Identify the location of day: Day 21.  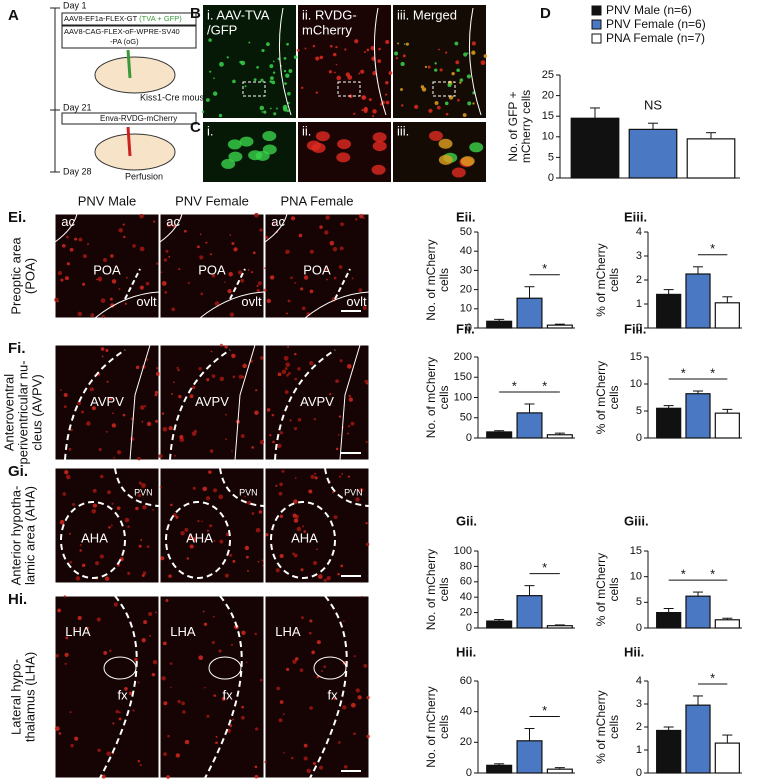
(77, 107).